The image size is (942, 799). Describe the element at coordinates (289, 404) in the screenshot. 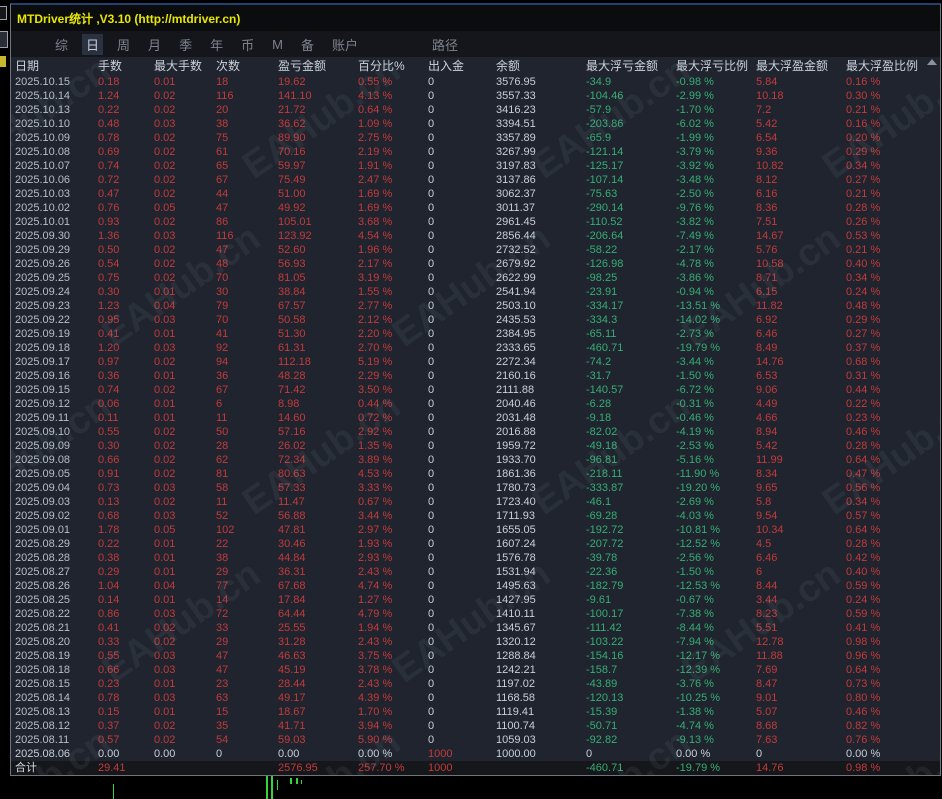

I see `cell-pnl: 8.98` at that location.